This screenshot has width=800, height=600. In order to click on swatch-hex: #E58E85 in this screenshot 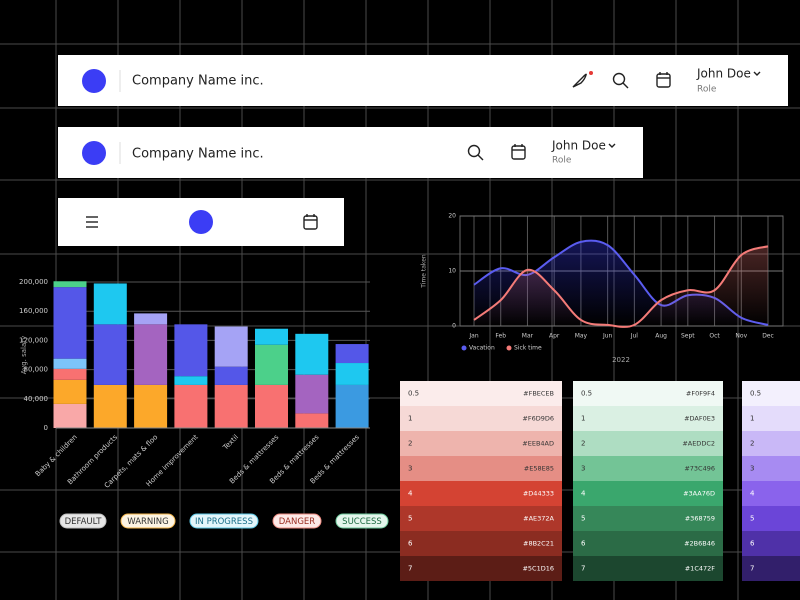, I will do `click(539, 469)`.